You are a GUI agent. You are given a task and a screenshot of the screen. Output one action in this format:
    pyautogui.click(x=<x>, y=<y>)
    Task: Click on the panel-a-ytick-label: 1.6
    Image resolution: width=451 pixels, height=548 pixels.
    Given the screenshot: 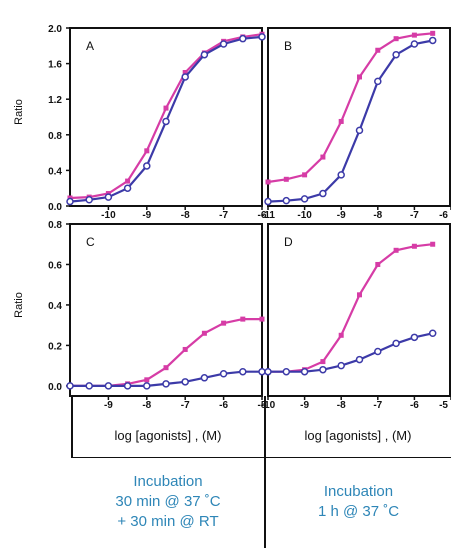 What is the action you would take?
    pyautogui.click(x=55, y=65)
    